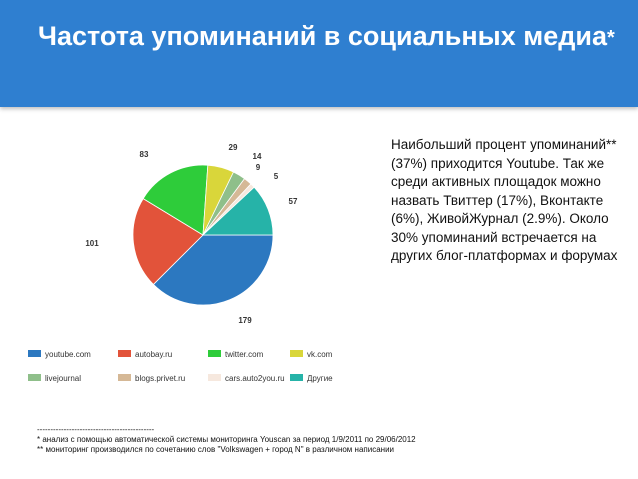  Describe the element at coordinates (611, 38) in the screenshot. I see `title-footnote-mark: *` at that location.